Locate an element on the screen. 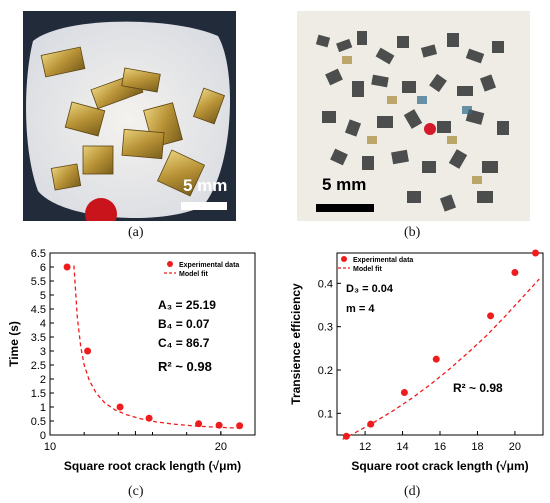  panel-label-b: (b) is located at coordinates (412, 232).